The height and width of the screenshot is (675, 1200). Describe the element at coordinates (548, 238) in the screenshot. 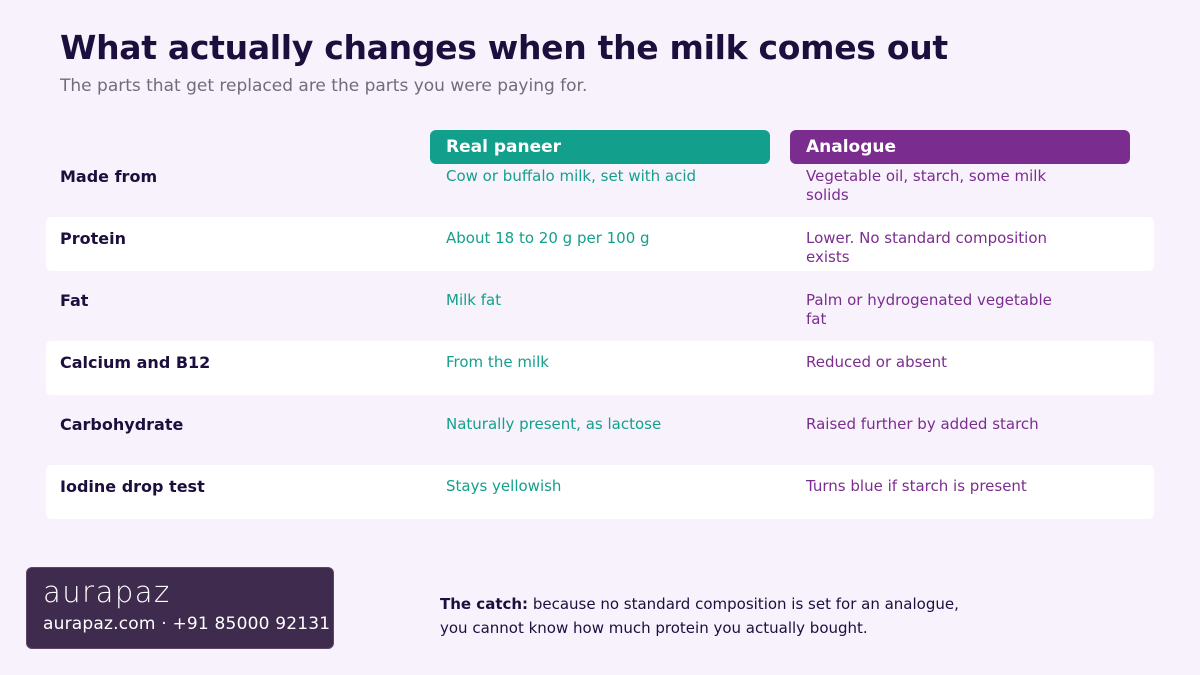

I see `real-paneer-cell: About 18 to 20 g per 100 g` at that location.